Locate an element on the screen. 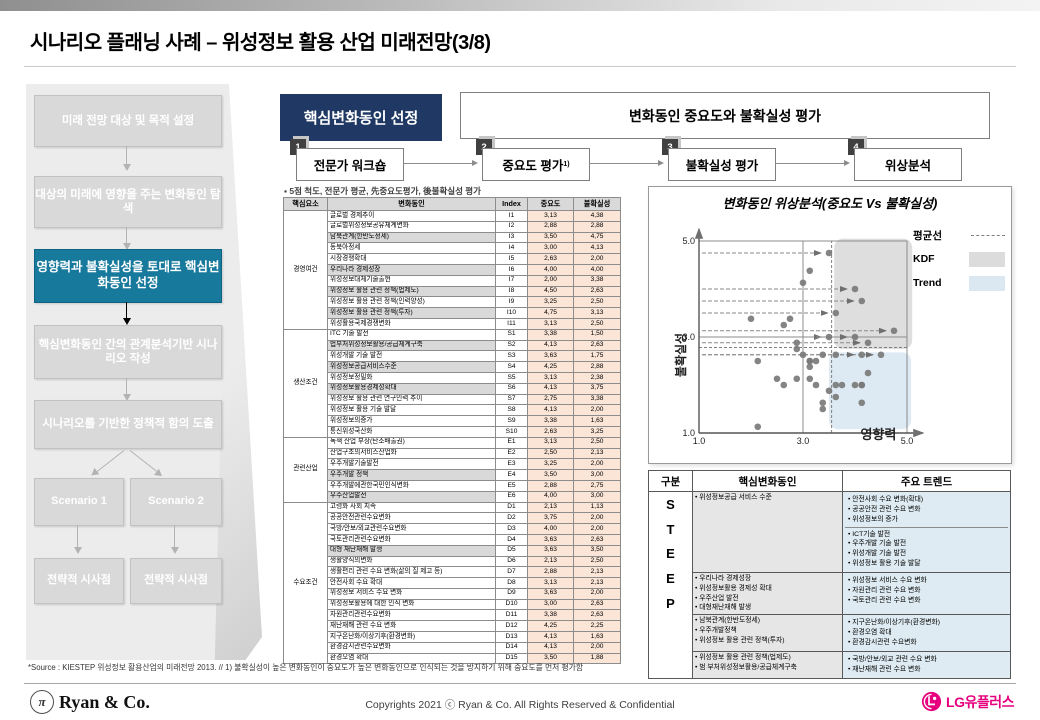  footer-divider is located at coordinates (520, 683).